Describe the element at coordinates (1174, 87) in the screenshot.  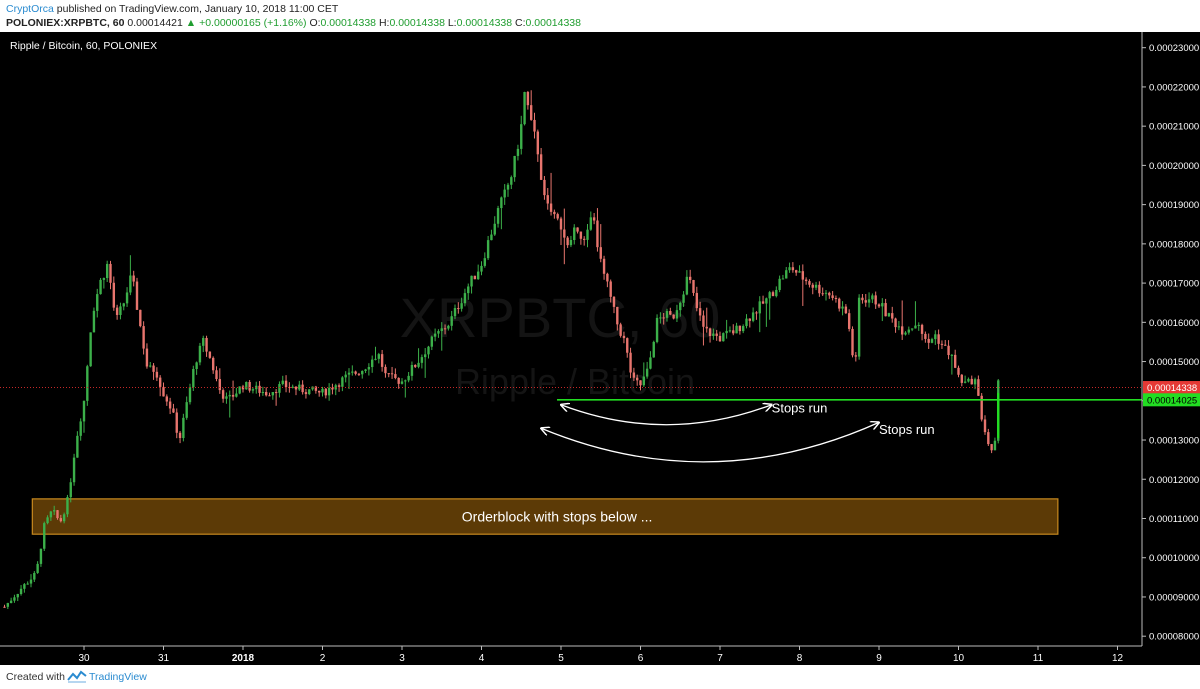
I see `y-tick-label: 0.00022000` at that location.